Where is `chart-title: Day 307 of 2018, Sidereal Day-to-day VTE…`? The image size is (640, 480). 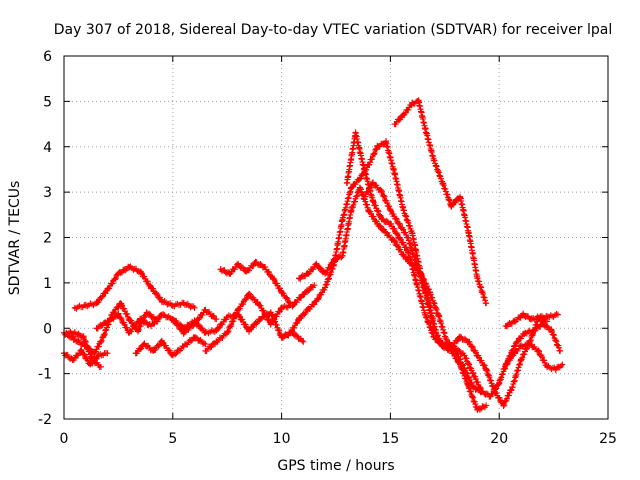 chart-title: Day 307 of 2018, Sidereal Day-to-day VTE… is located at coordinates (333, 30).